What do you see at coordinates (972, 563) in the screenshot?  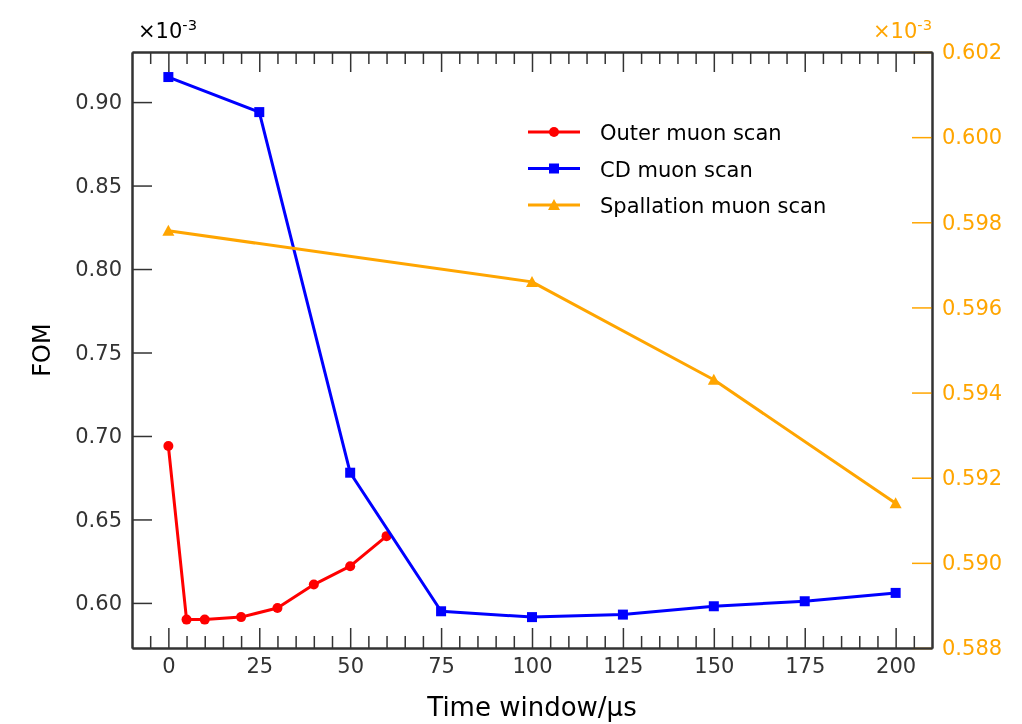 I see `y2-tick-label: 0.590` at bounding box center [972, 563].